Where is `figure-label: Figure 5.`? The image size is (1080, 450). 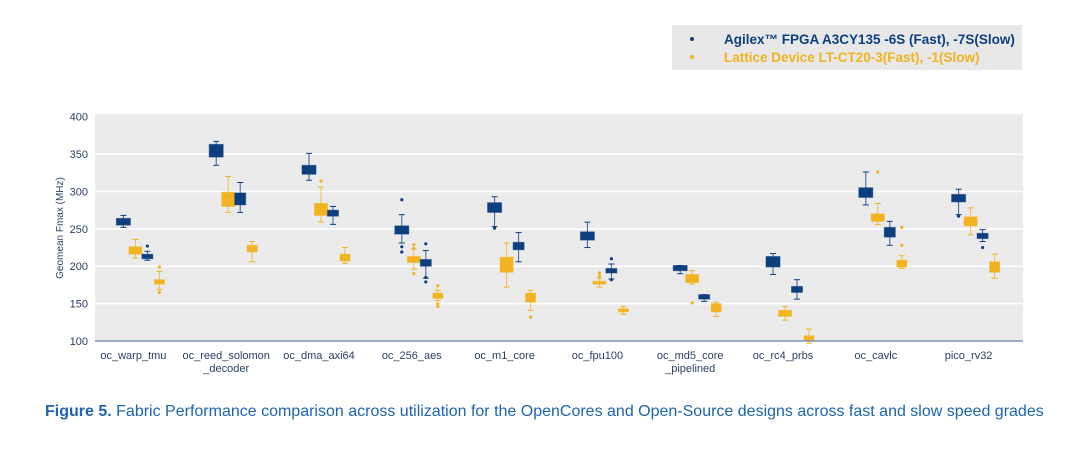 figure-label: Figure 5. is located at coordinates (78, 411).